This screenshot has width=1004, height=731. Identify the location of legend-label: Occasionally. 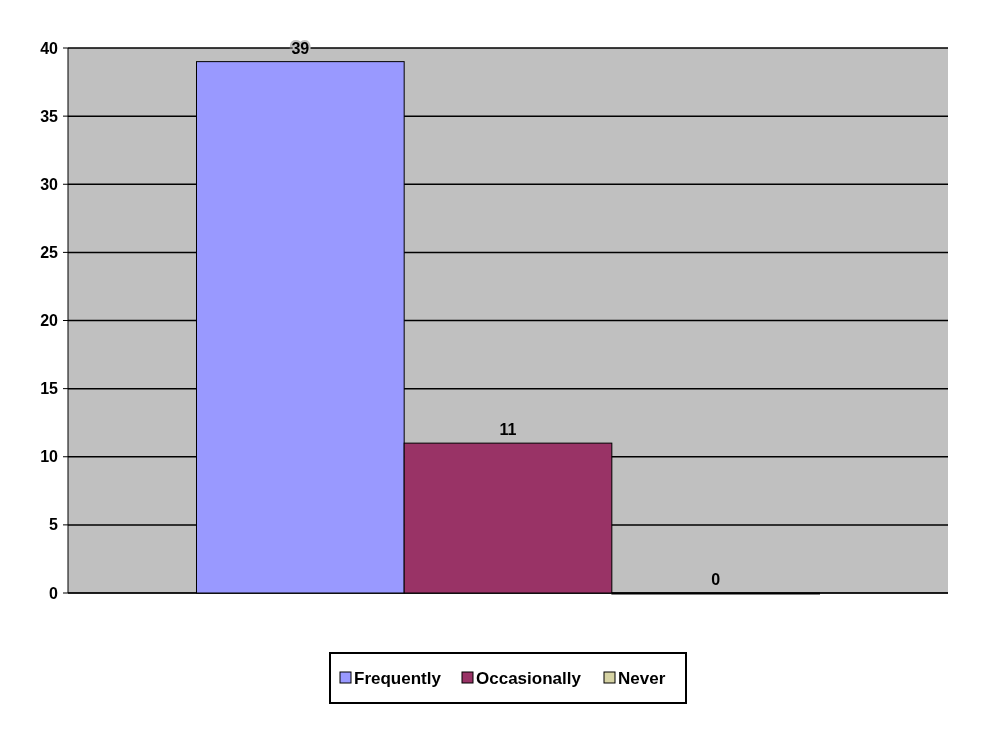
(529, 678).